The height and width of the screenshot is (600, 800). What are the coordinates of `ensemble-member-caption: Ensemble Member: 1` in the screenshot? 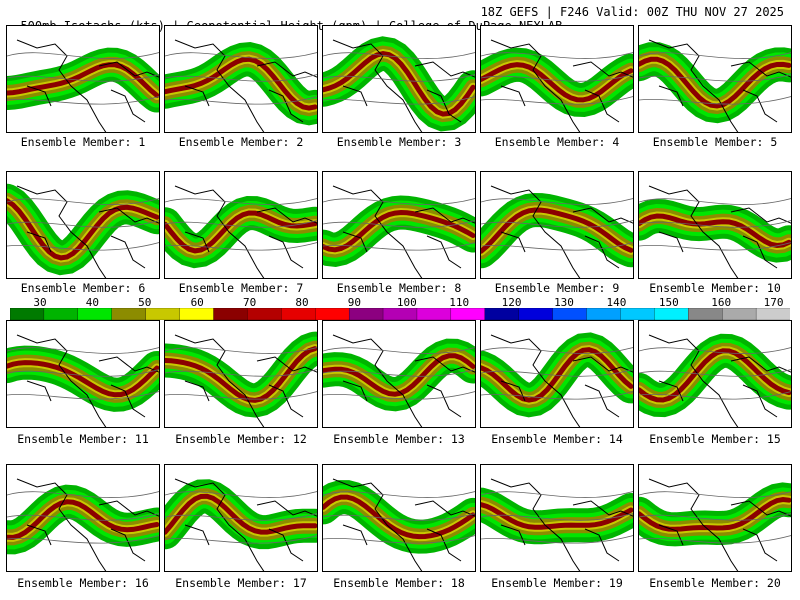 It's located at (83, 142).